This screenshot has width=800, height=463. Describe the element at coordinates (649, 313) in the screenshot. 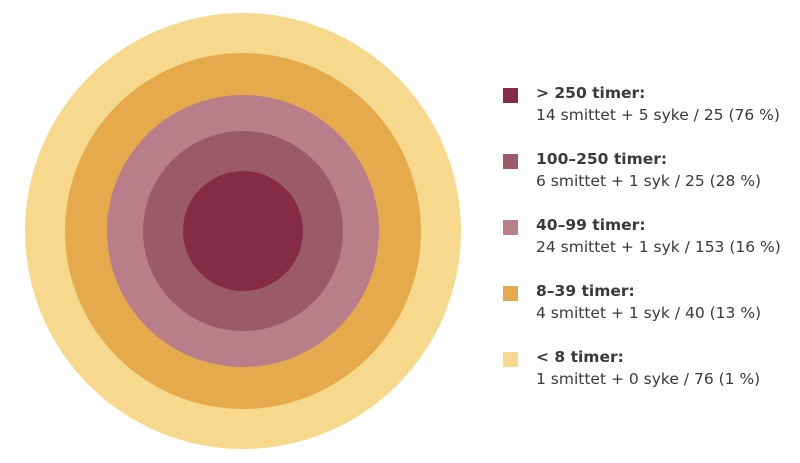

I see `legend-detail: 4 smittet + 1 syk / 40 (13 %)` at that location.